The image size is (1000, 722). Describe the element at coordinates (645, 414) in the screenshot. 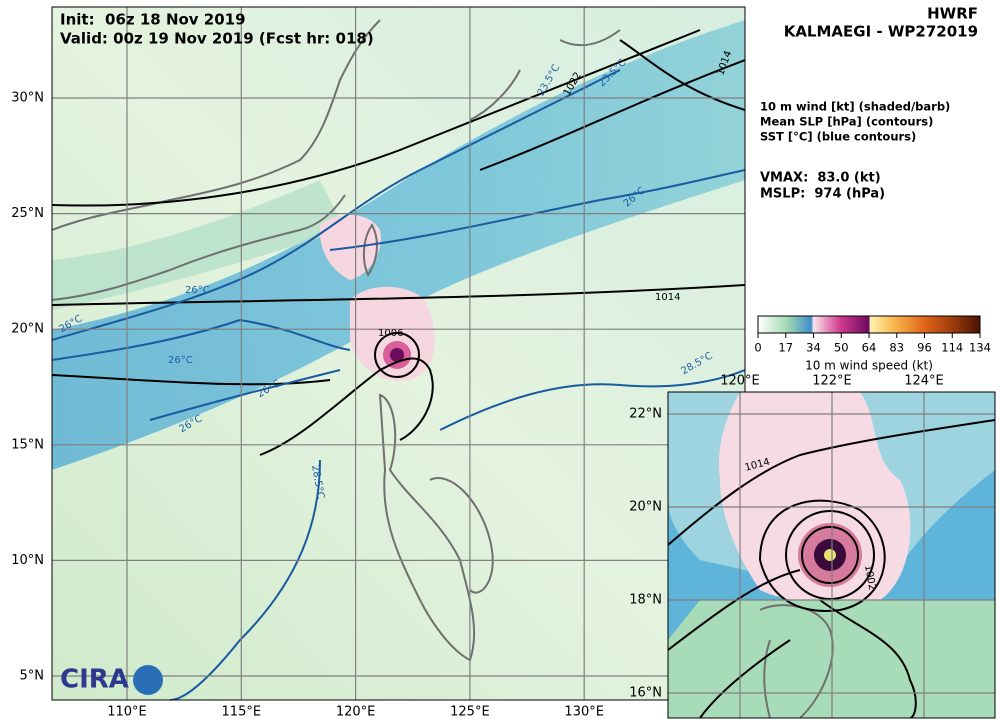

I see `lat-label: 22°N` at that location.